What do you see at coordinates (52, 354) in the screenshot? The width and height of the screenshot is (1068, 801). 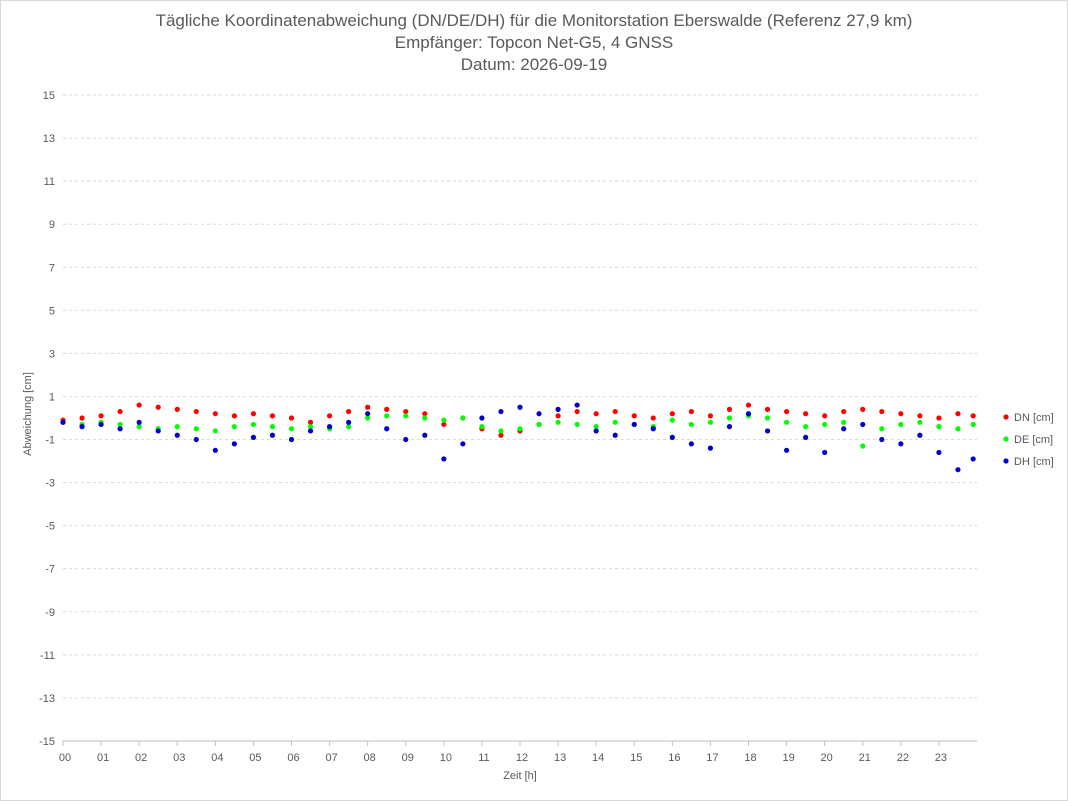 I see `y-tick-label: 3` at bounding box center [52, 354].